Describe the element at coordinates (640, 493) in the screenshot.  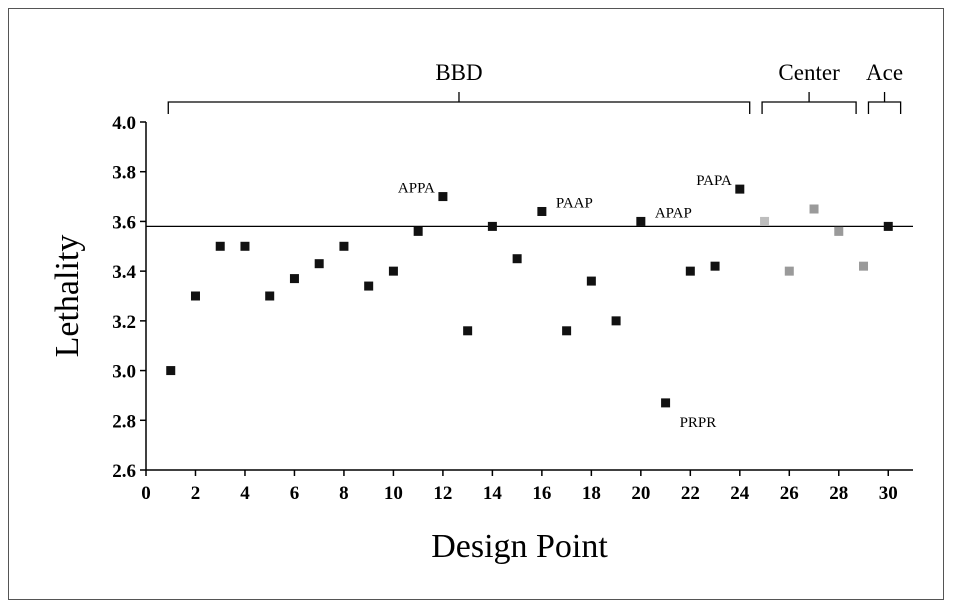
I see `x-tick-label: 20` at that location.